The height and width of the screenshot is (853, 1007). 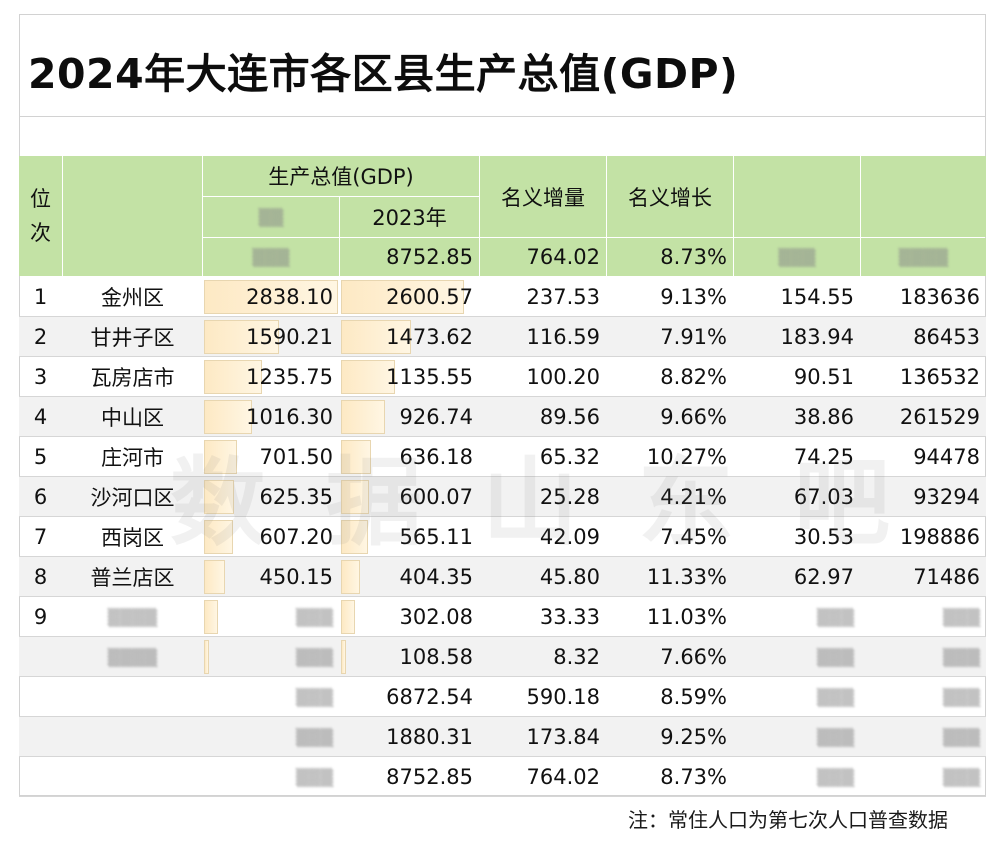 What do you see at coordinates (939, 297) in the screenshot?
I see `cell-col8: 183636` at bounding box center [939, 297].